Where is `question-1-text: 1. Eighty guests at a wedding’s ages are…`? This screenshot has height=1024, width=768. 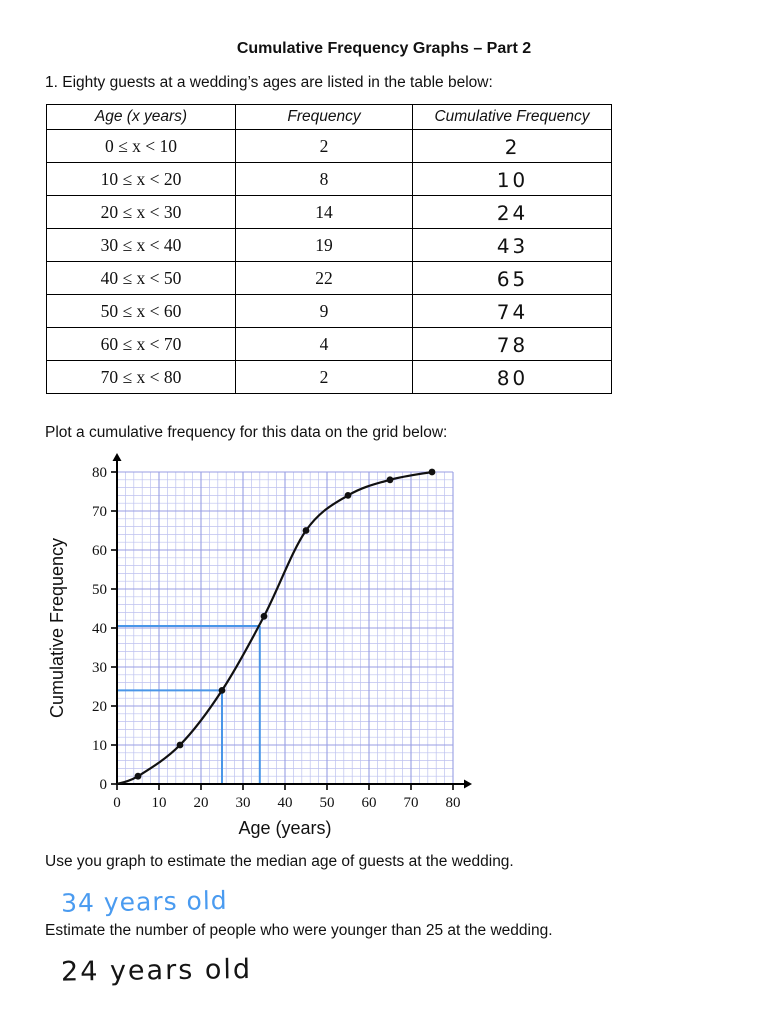
question-1-text: 1. Eighty guests at a wedding’s ages are… is located at coordinates (269, 82).